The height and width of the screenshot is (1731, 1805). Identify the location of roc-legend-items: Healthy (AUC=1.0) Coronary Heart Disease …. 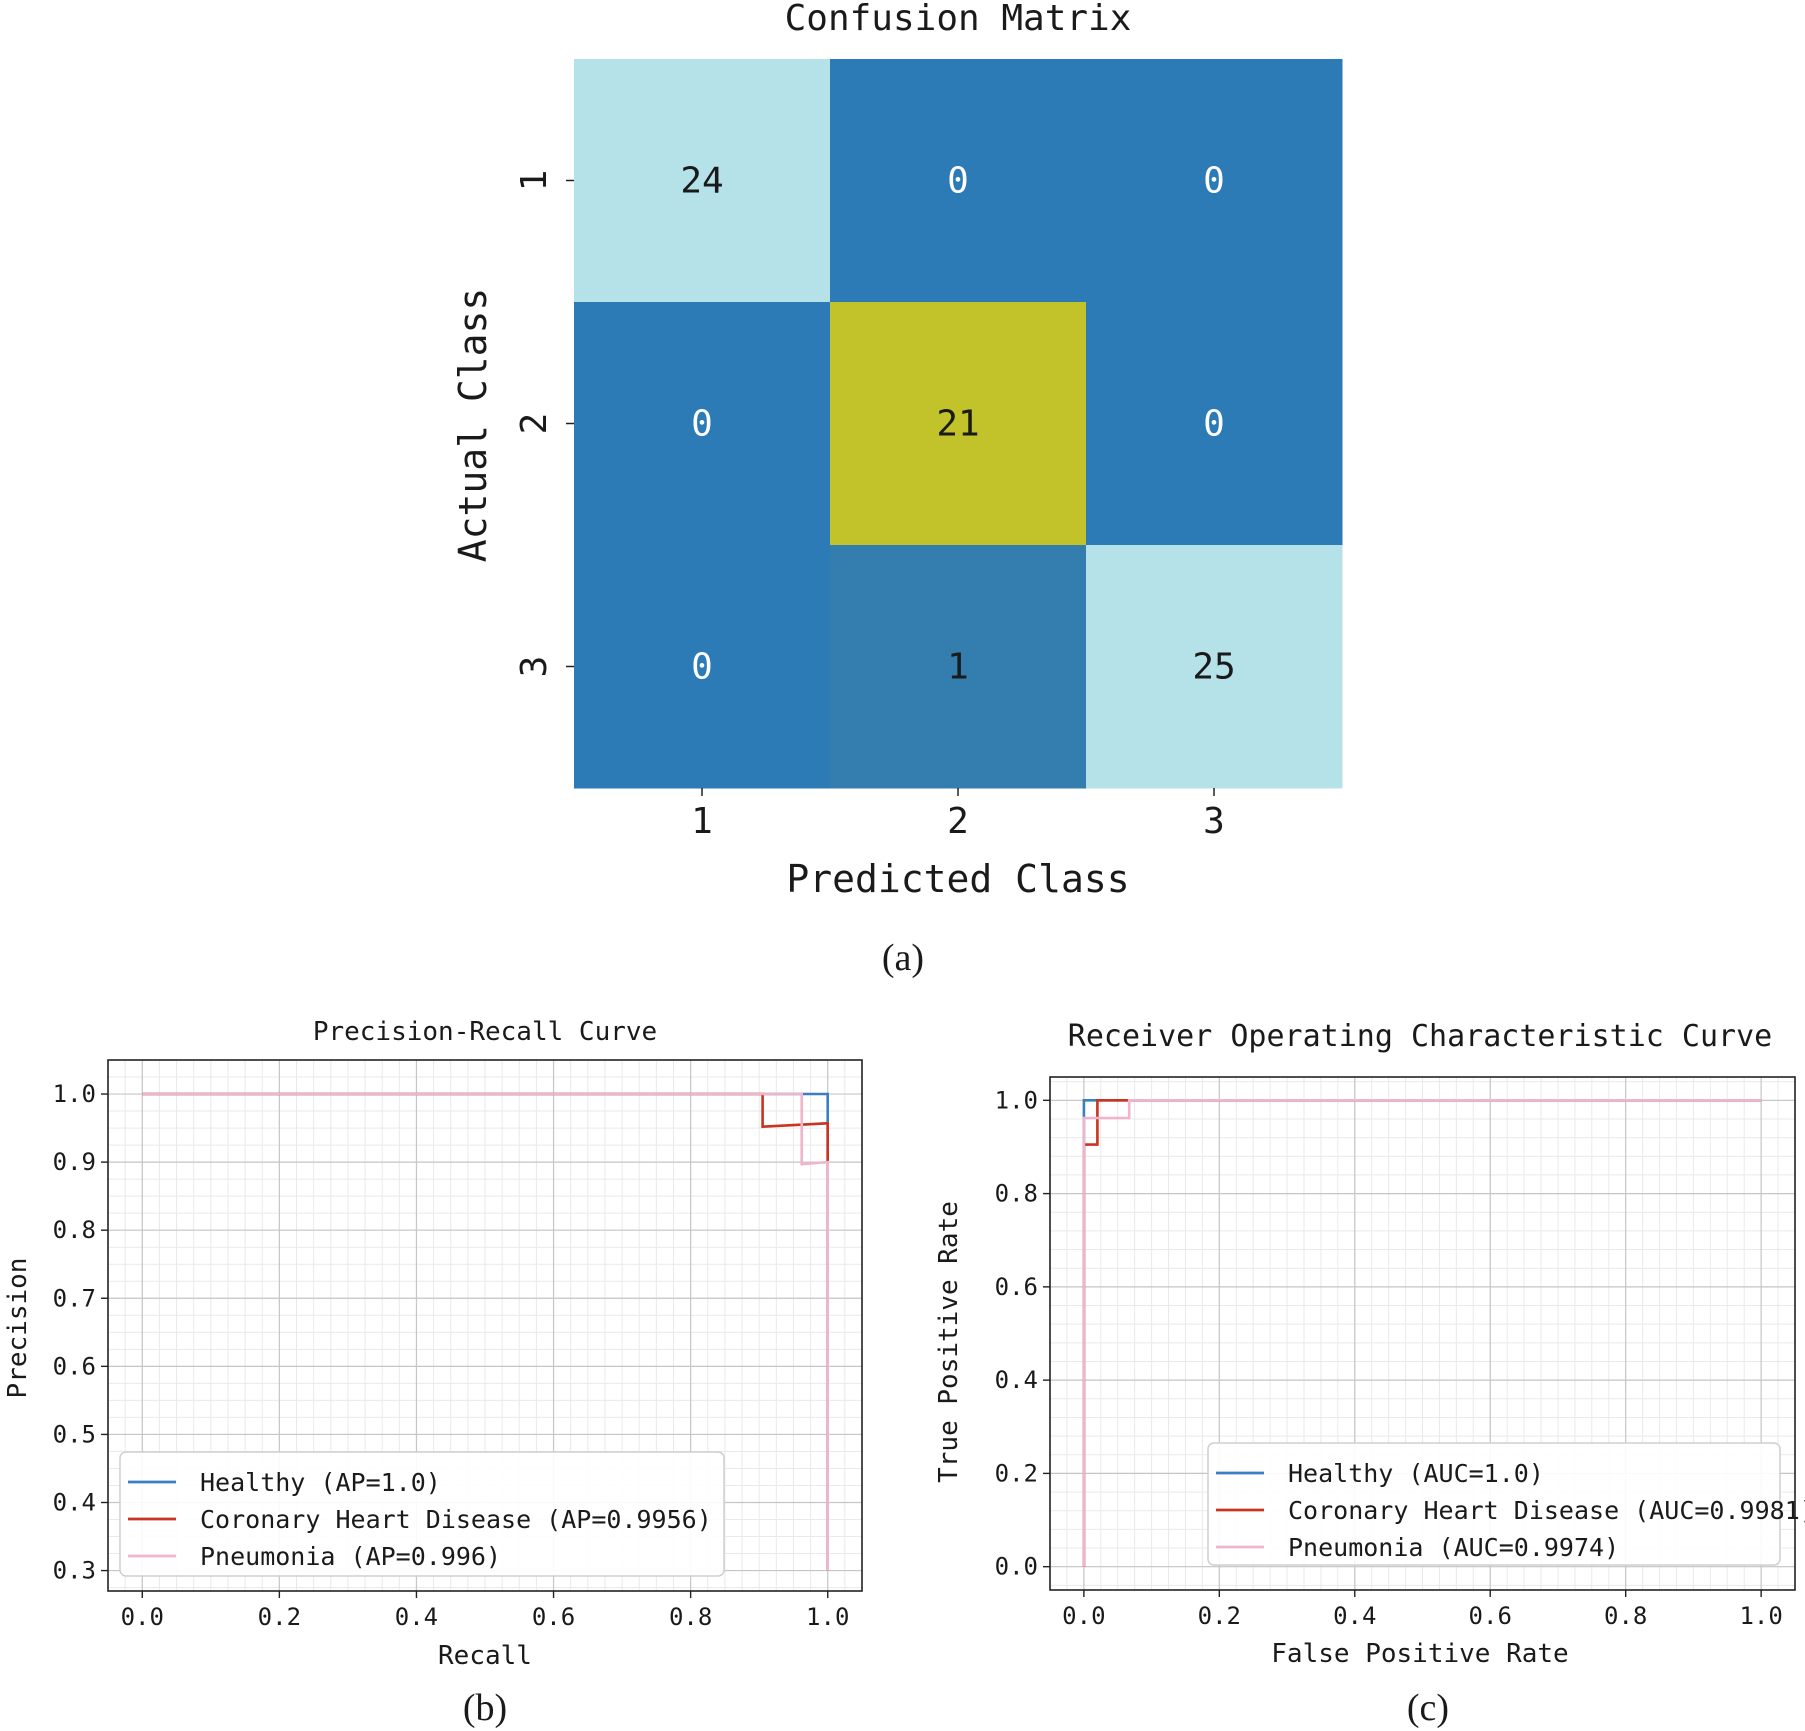
(1510, 1510).